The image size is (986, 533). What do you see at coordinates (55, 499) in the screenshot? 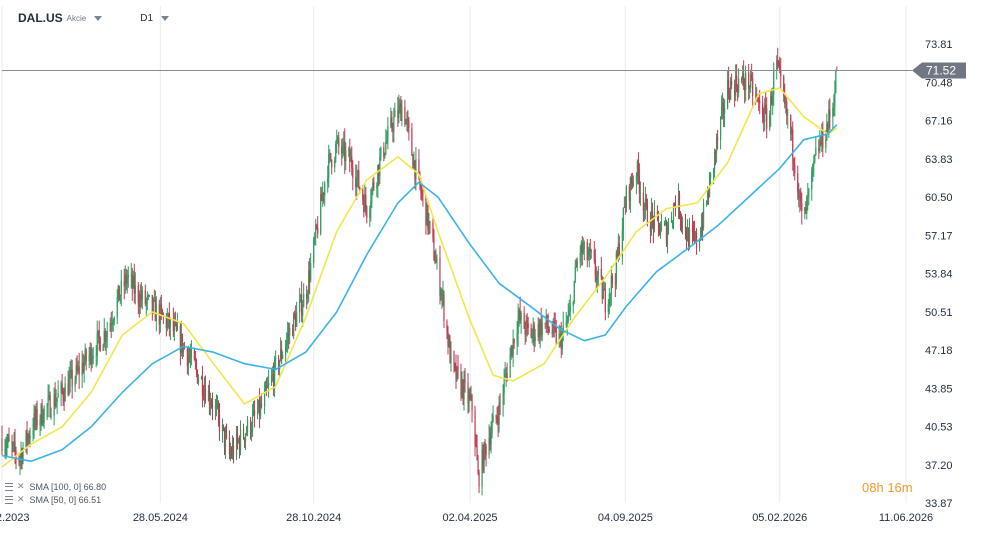
I see `indicator-sma50-row: ✕ SMA [50, 0] 66.51` at bounding box center [55, 499].